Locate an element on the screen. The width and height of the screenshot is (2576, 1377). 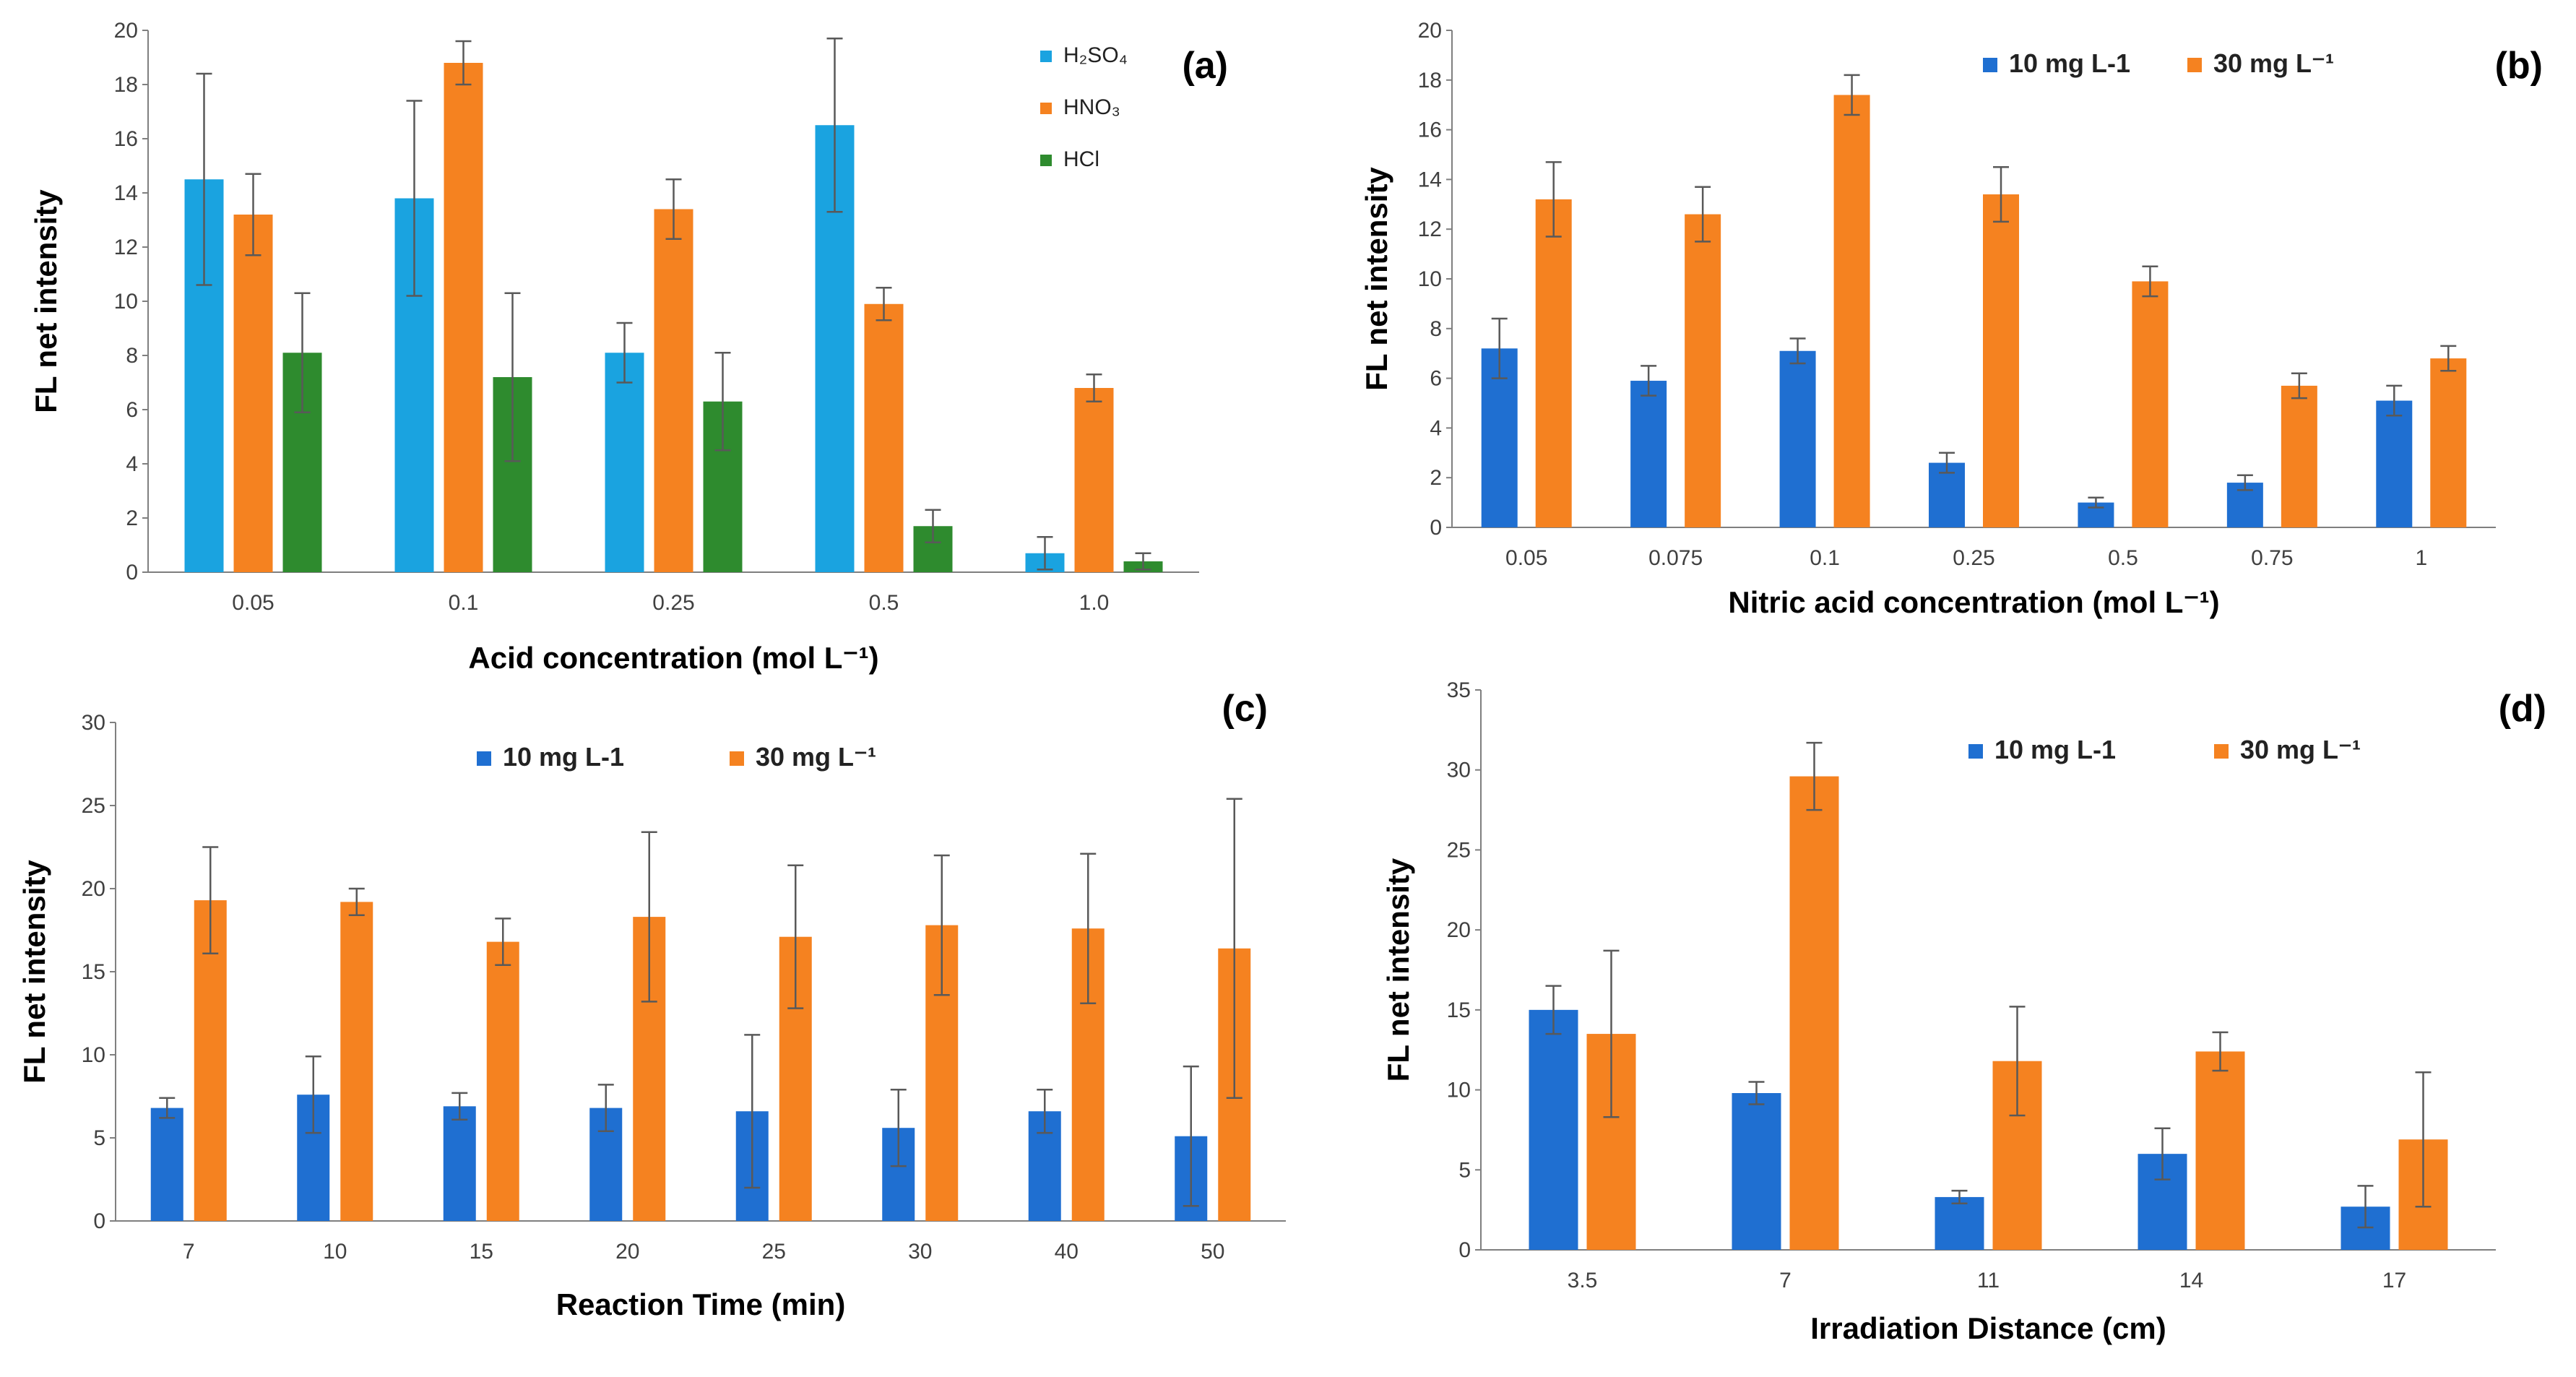
x-tick-label: 0.075 is located at coordinates (1675, 558).